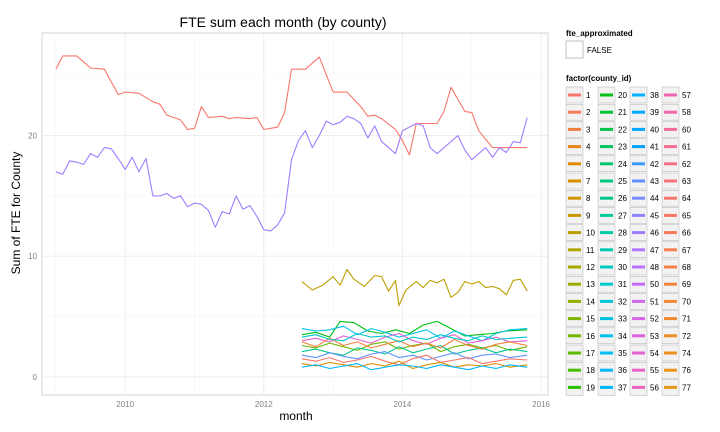 Image resolution: width=720 pixels, height=432 pixels. Describe the element at coordinates (599, 33) in the screenshot. I see `legend-fte-title: fte_approximated` at that location.